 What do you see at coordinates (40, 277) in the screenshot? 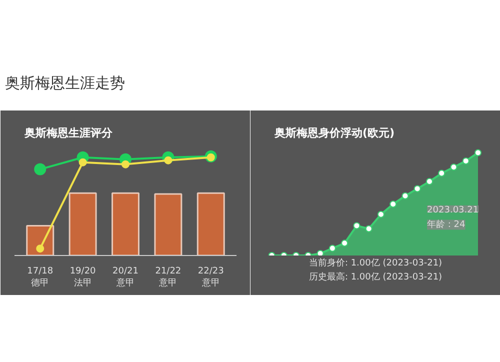
I see `x-tick-label: 17/18 德甲` at bounding box center [40, 277].